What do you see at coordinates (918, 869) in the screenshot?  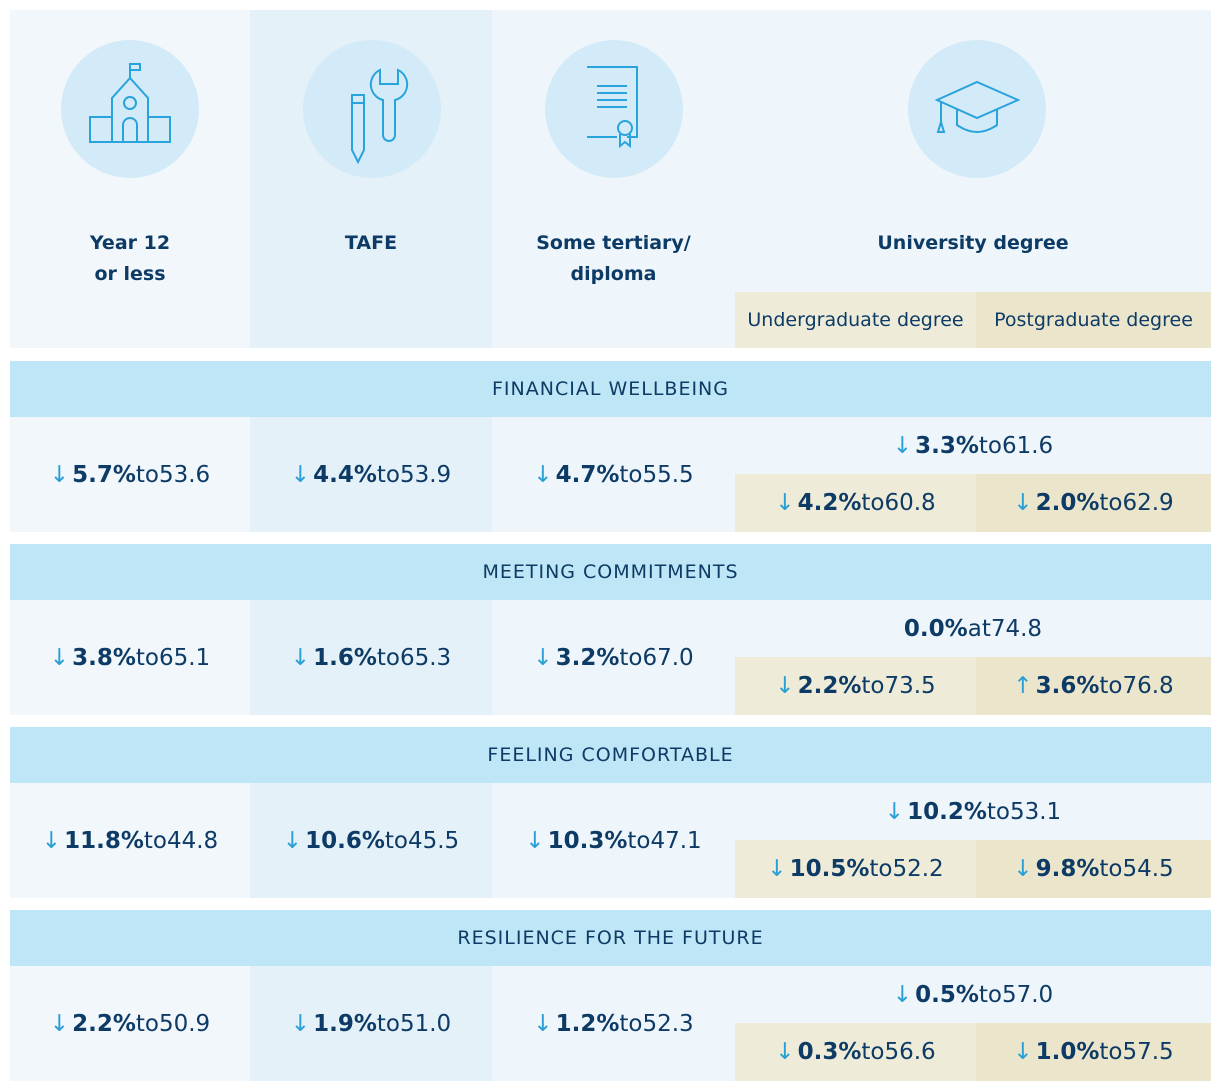 I see `index-value: 52.2` at bounding box center [918, 869].